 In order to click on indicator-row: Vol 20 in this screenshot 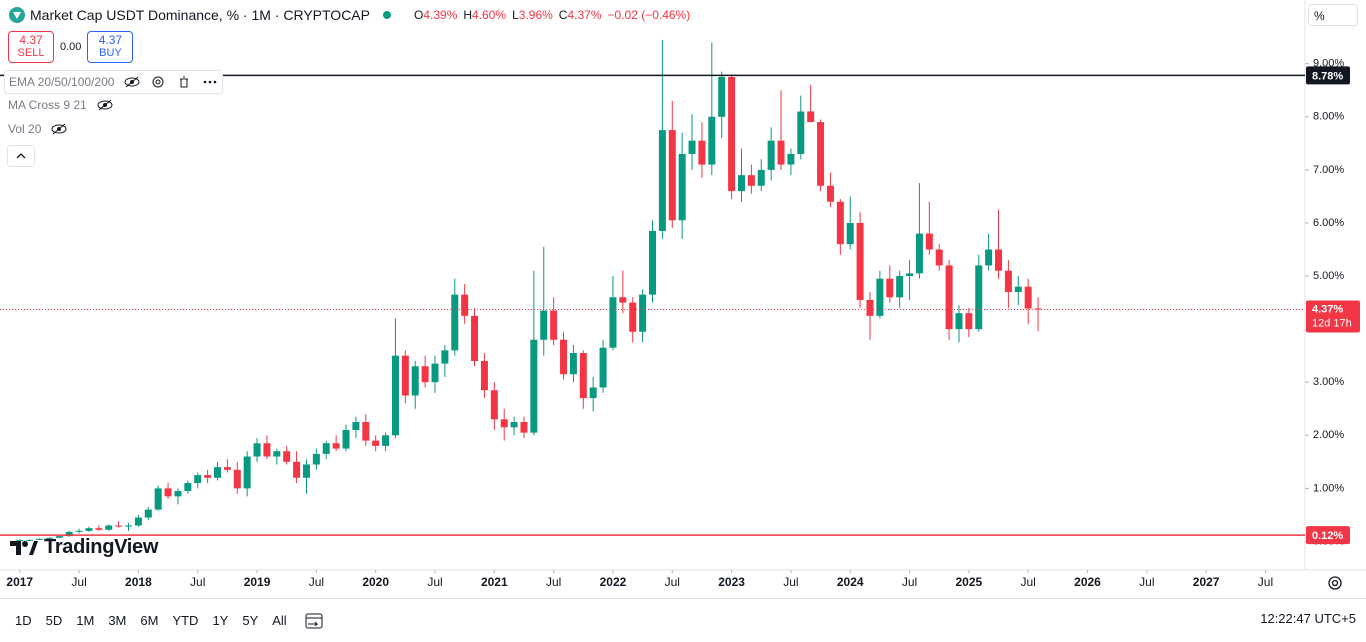, I will do `click(37, 129)`.